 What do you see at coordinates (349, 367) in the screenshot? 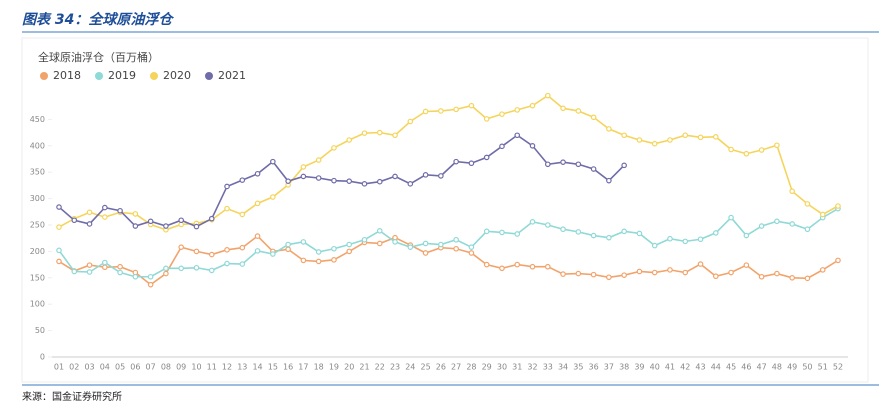
I see `x-tick-label: 20` at bounding box center [349, 367].